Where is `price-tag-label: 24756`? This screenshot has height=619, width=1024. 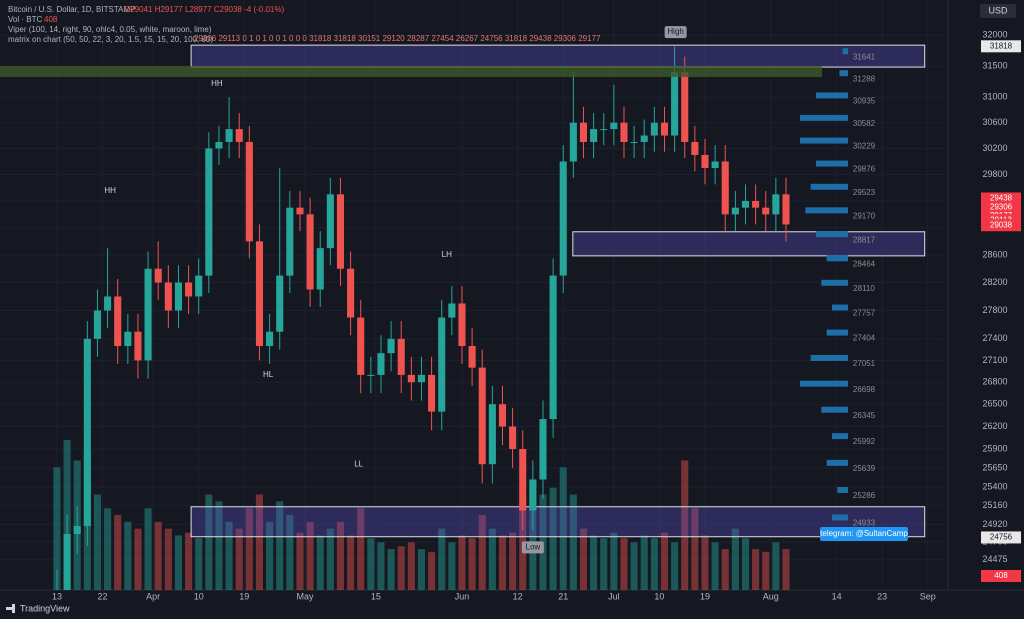
price-tag-label: 24756 is located at coordinates (1001, 537).